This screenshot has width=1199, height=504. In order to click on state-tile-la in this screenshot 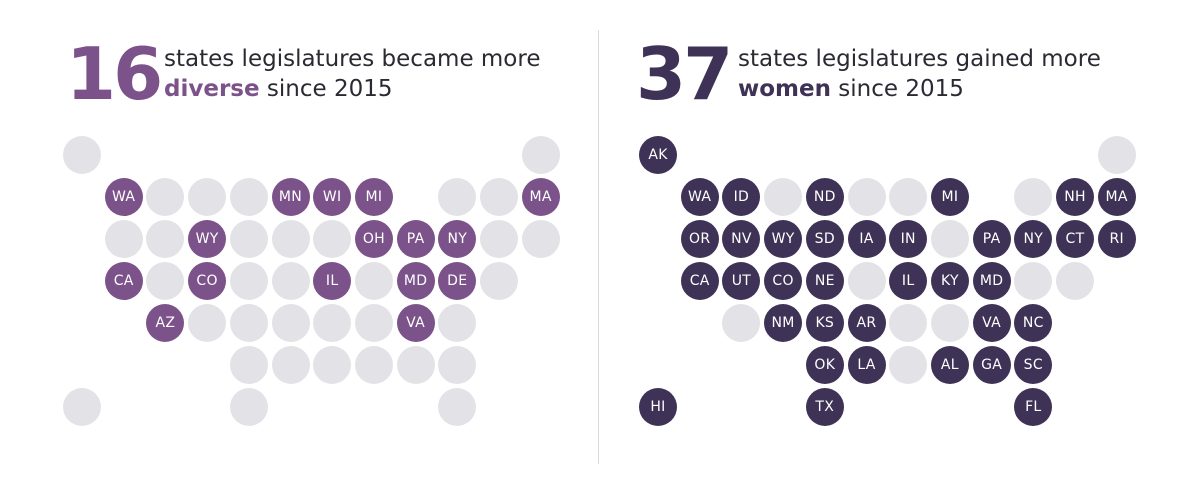, I will do `click(290, 365)`.